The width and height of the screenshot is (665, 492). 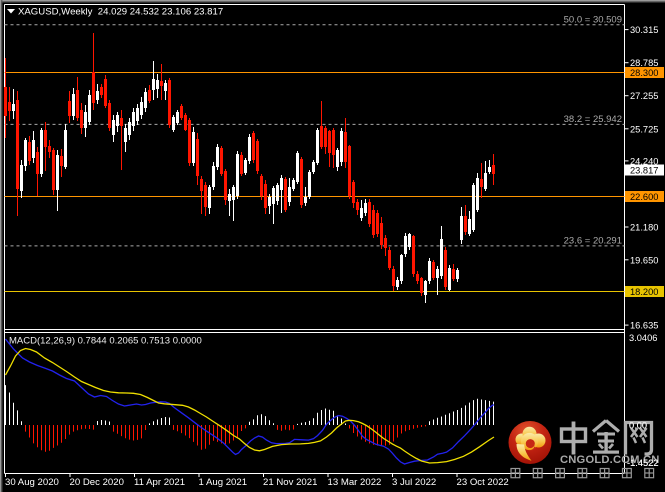 I want to click on svg-text: 24.240, so click(x=644, y=161).